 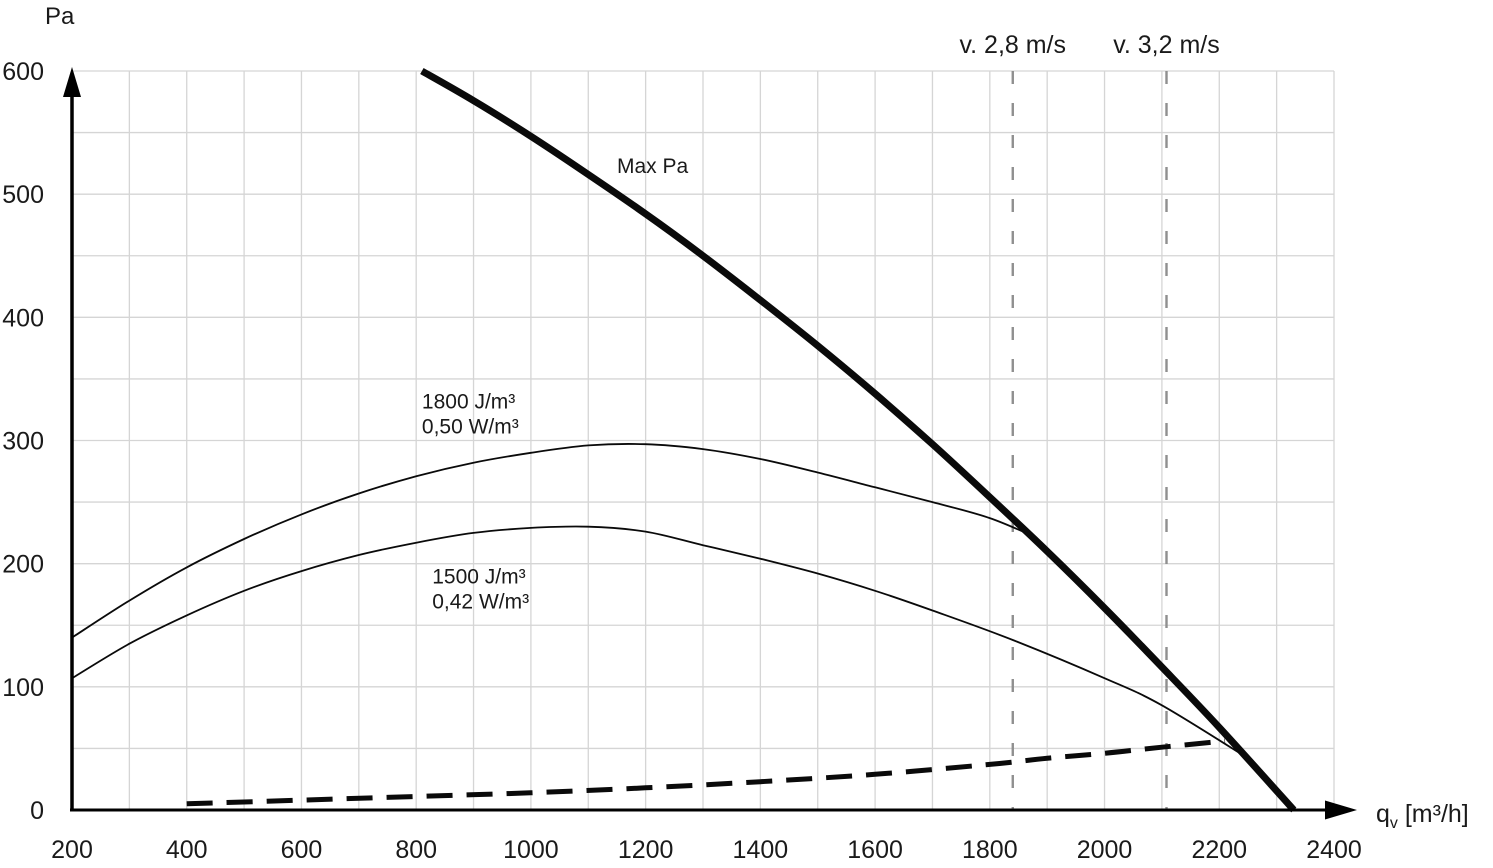 What do you see at coordinates (60, 16) in the screenshot?
I see `y-axis-title: Pa` at bounding box center [60, 16].